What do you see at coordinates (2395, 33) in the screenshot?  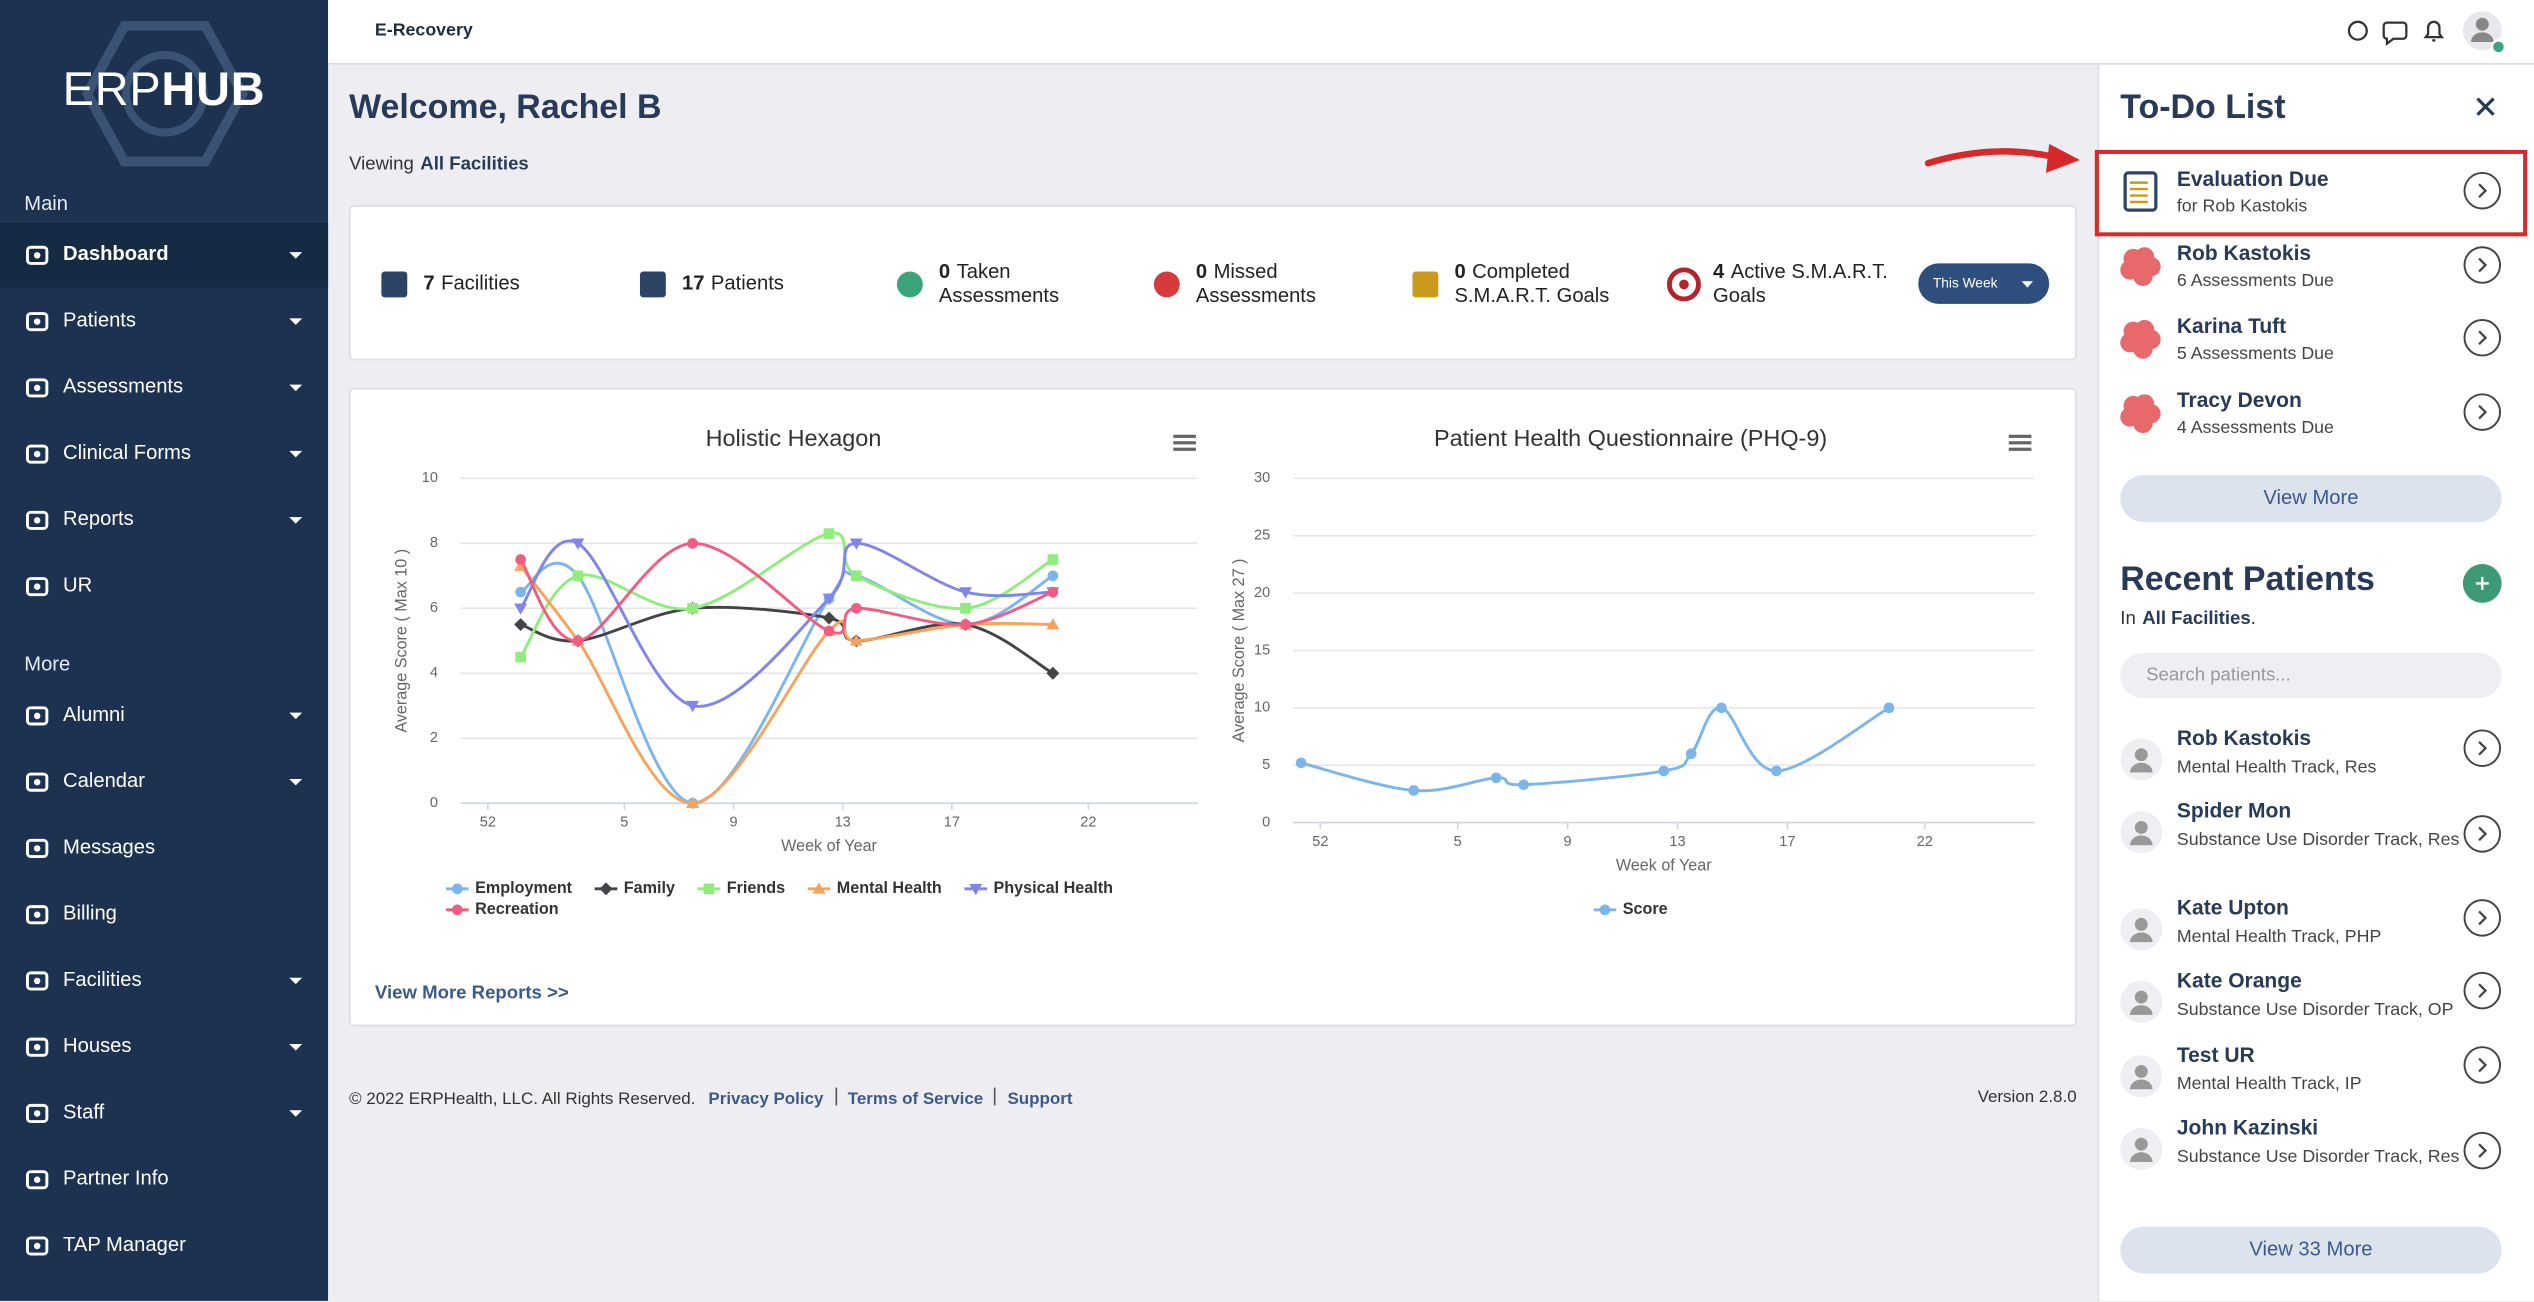 I see `chat-icon` at bounding box center [2395, 33].